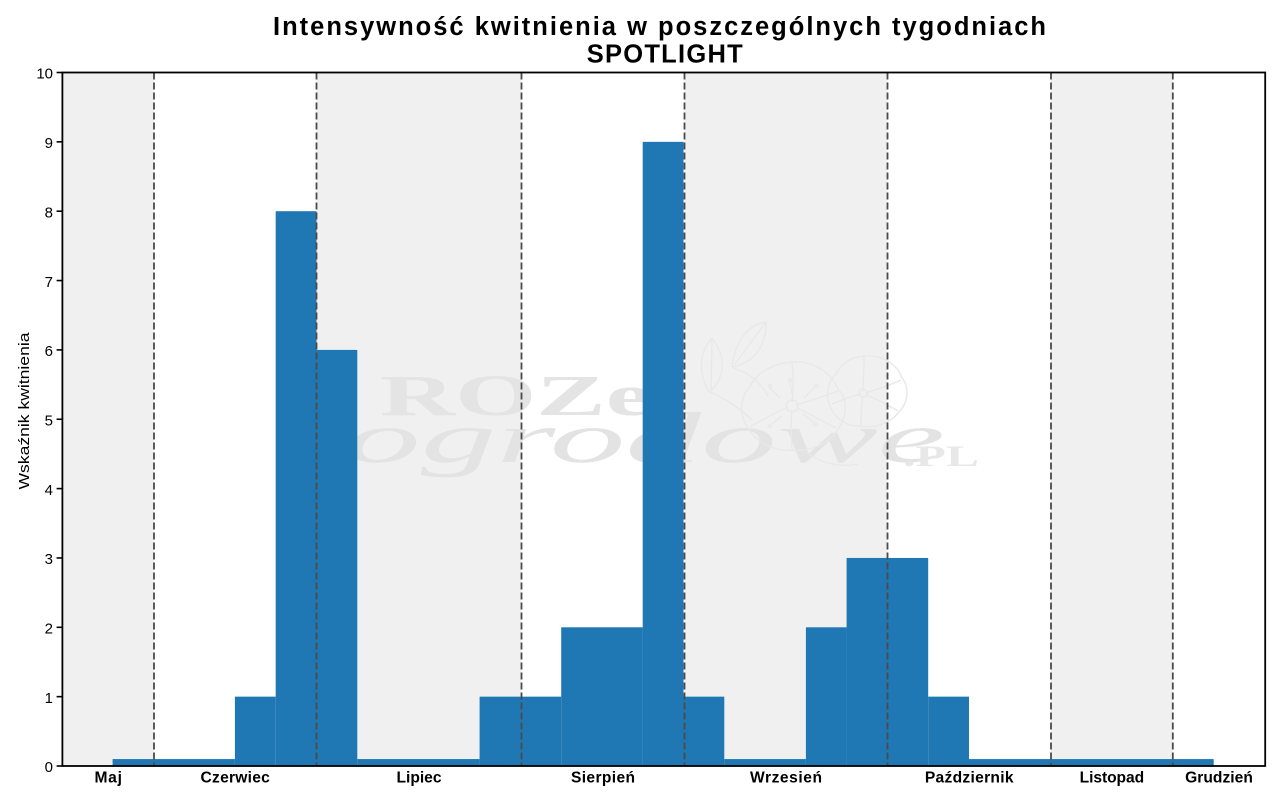 The image size is (1280, 800). I want to click on svg-text: 9, so click(49, 143).